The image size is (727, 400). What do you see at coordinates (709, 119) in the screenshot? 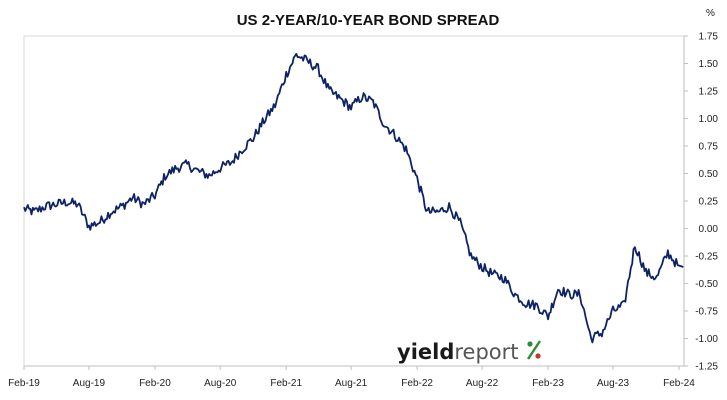
I see `y-tick-label: 1.00` at bounding box center [709, 119].